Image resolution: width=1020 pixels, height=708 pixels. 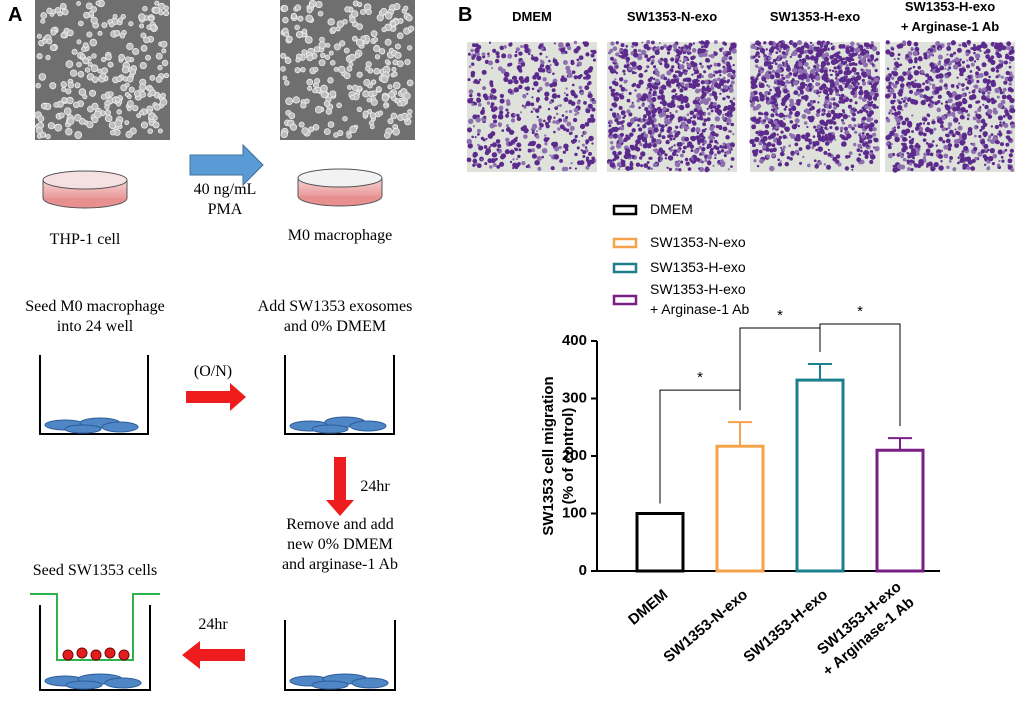 I want to click on blue-arrow, so click(x=226, y=165).